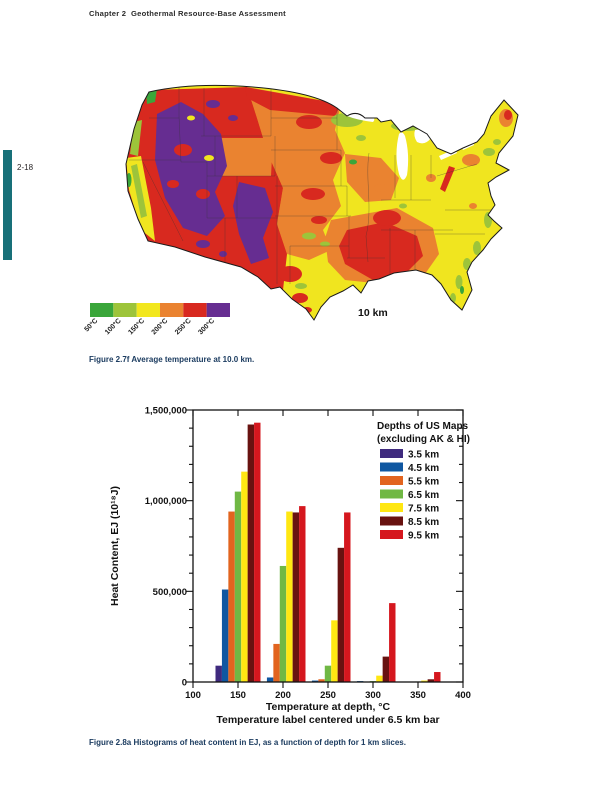 The height and width of the screenshot is (792, 612). I want to click on x-tick-label: 150, so click(238, 695).